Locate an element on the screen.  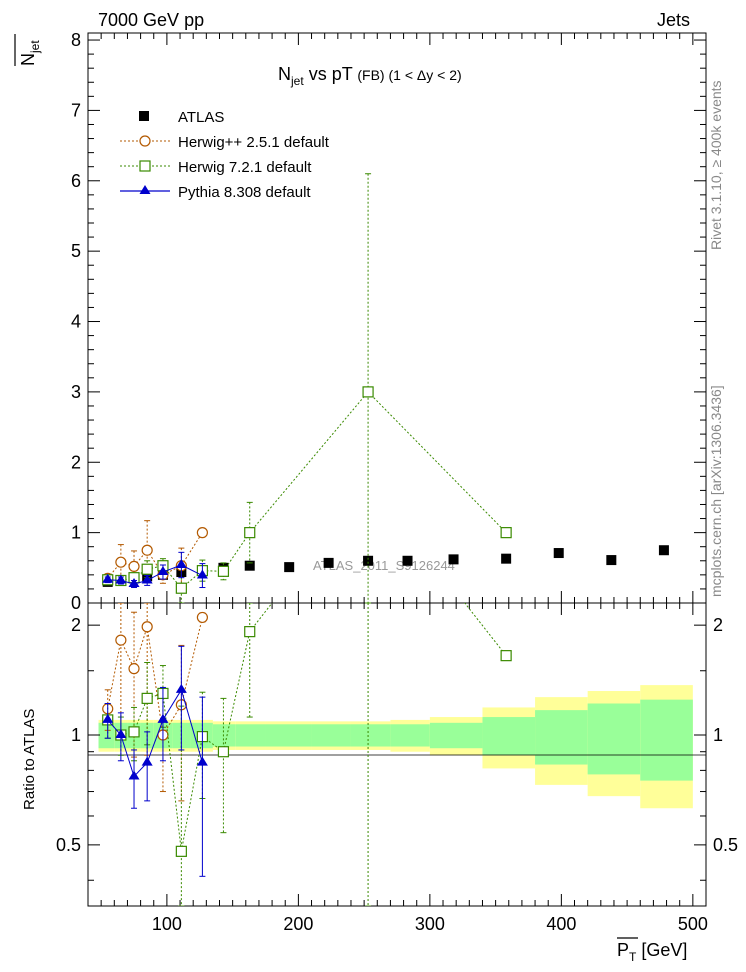
ratio-ytick-label-right: 1 is located at coordinates (718, 735).